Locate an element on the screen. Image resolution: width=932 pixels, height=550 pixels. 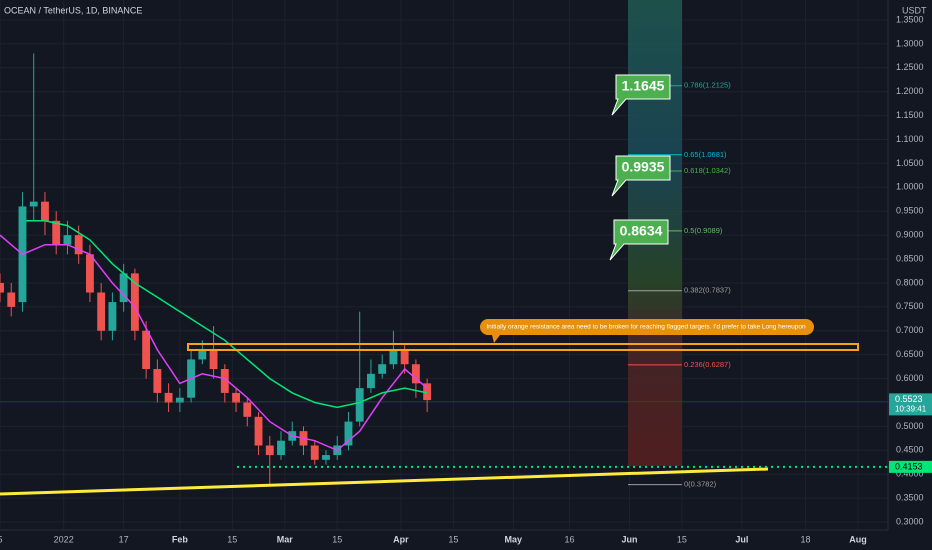
y-tick-label: 0.4500 is located at coordinates (910, 450).